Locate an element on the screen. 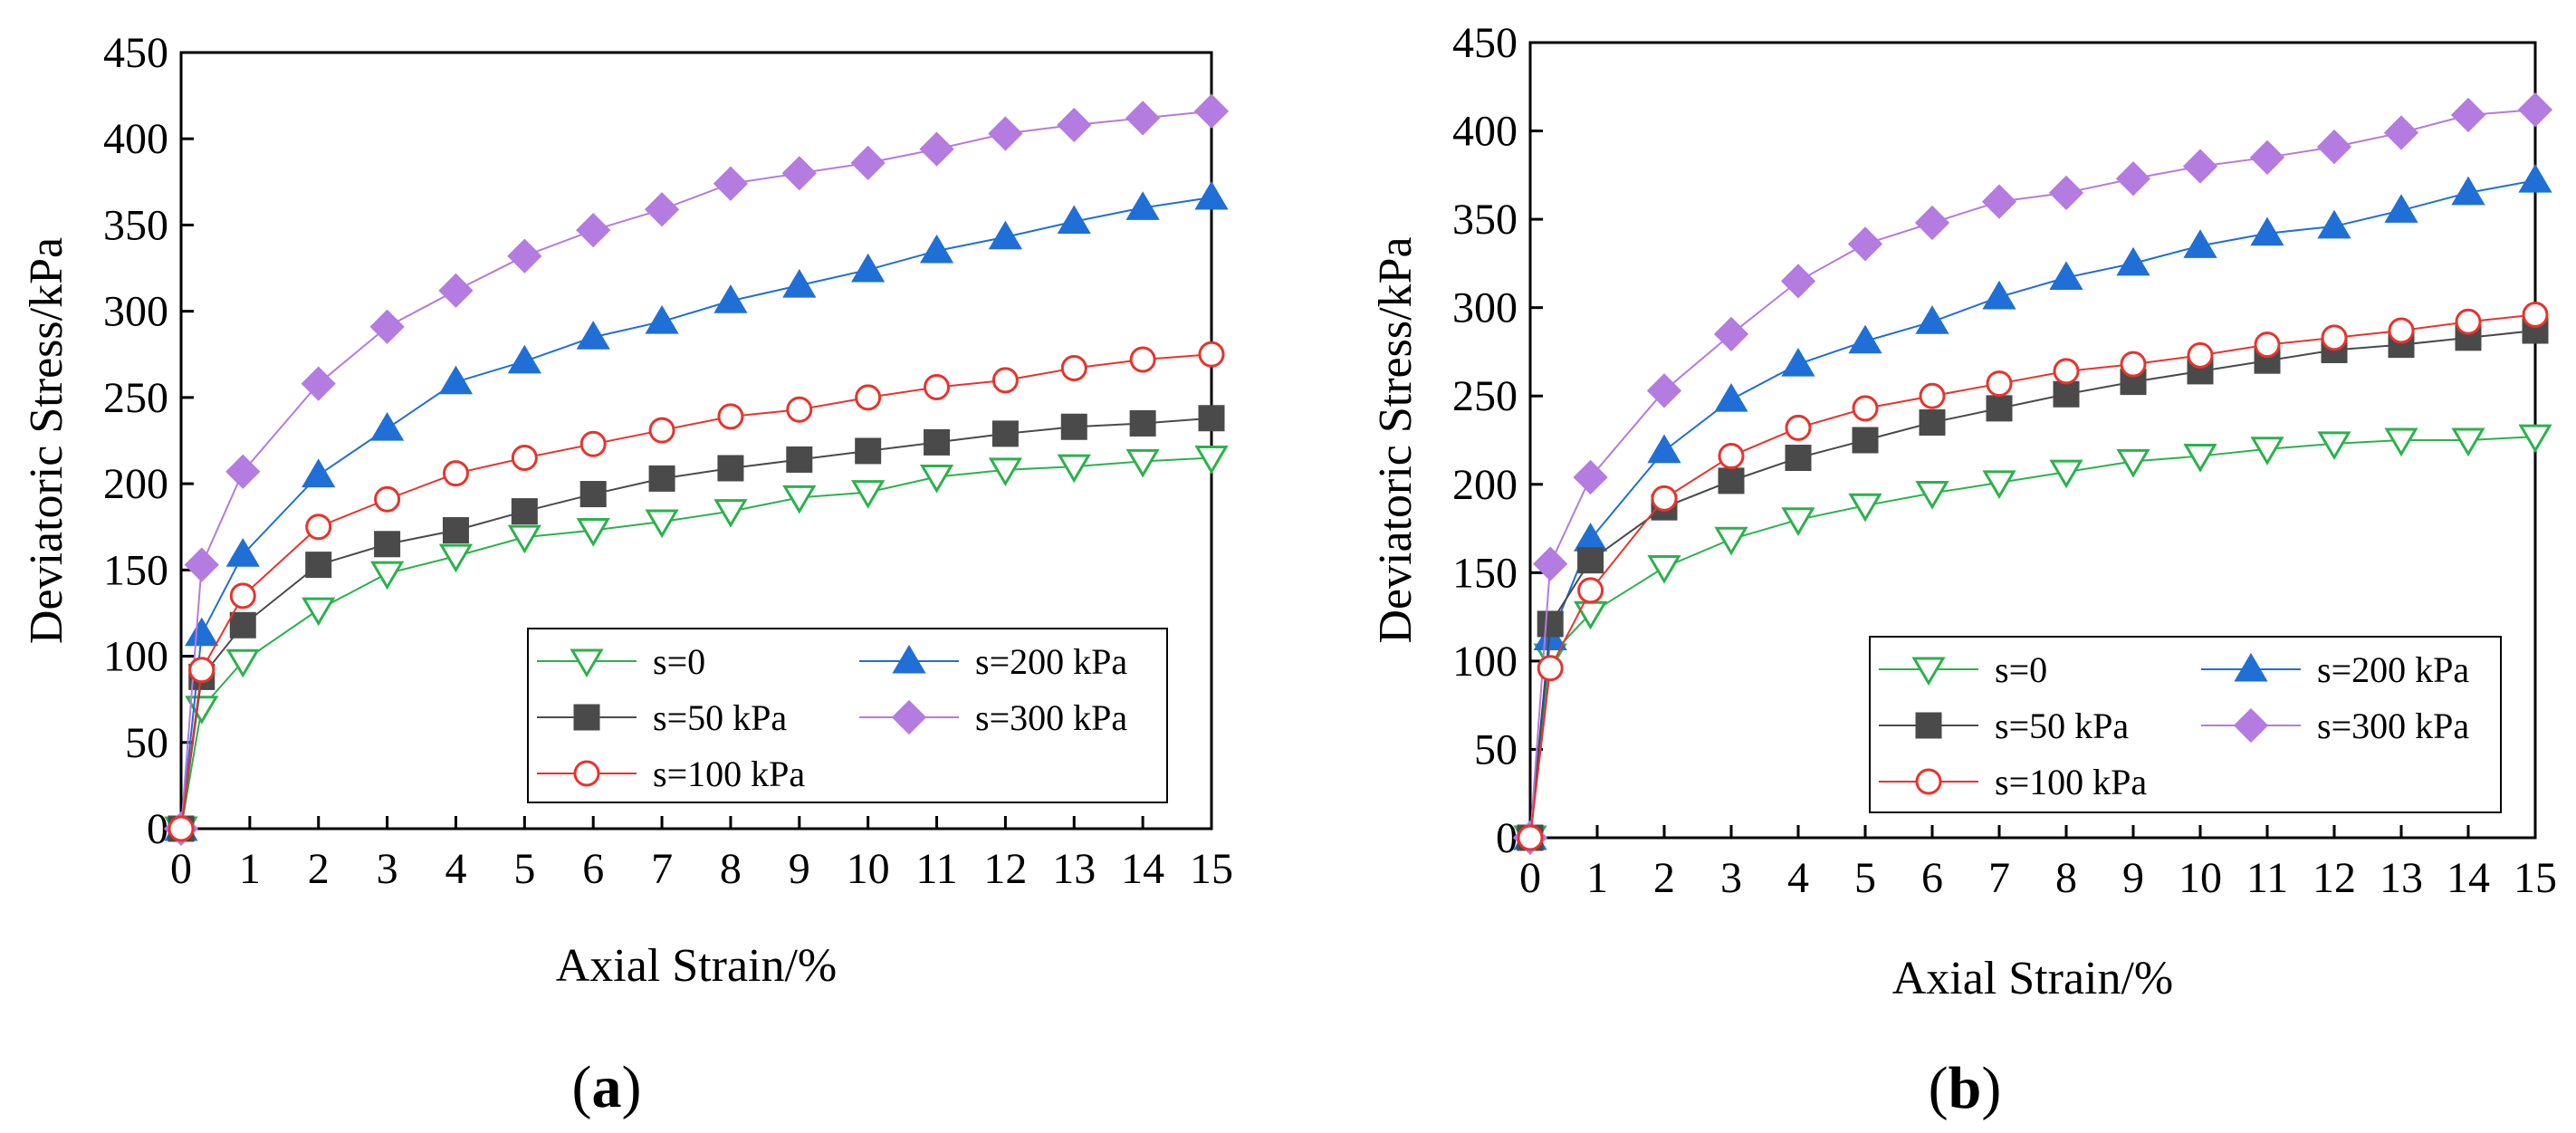 The width and height of the screenshot is (2576, 1133). y-tick-label: 450 is located at coordinates (135, 53).